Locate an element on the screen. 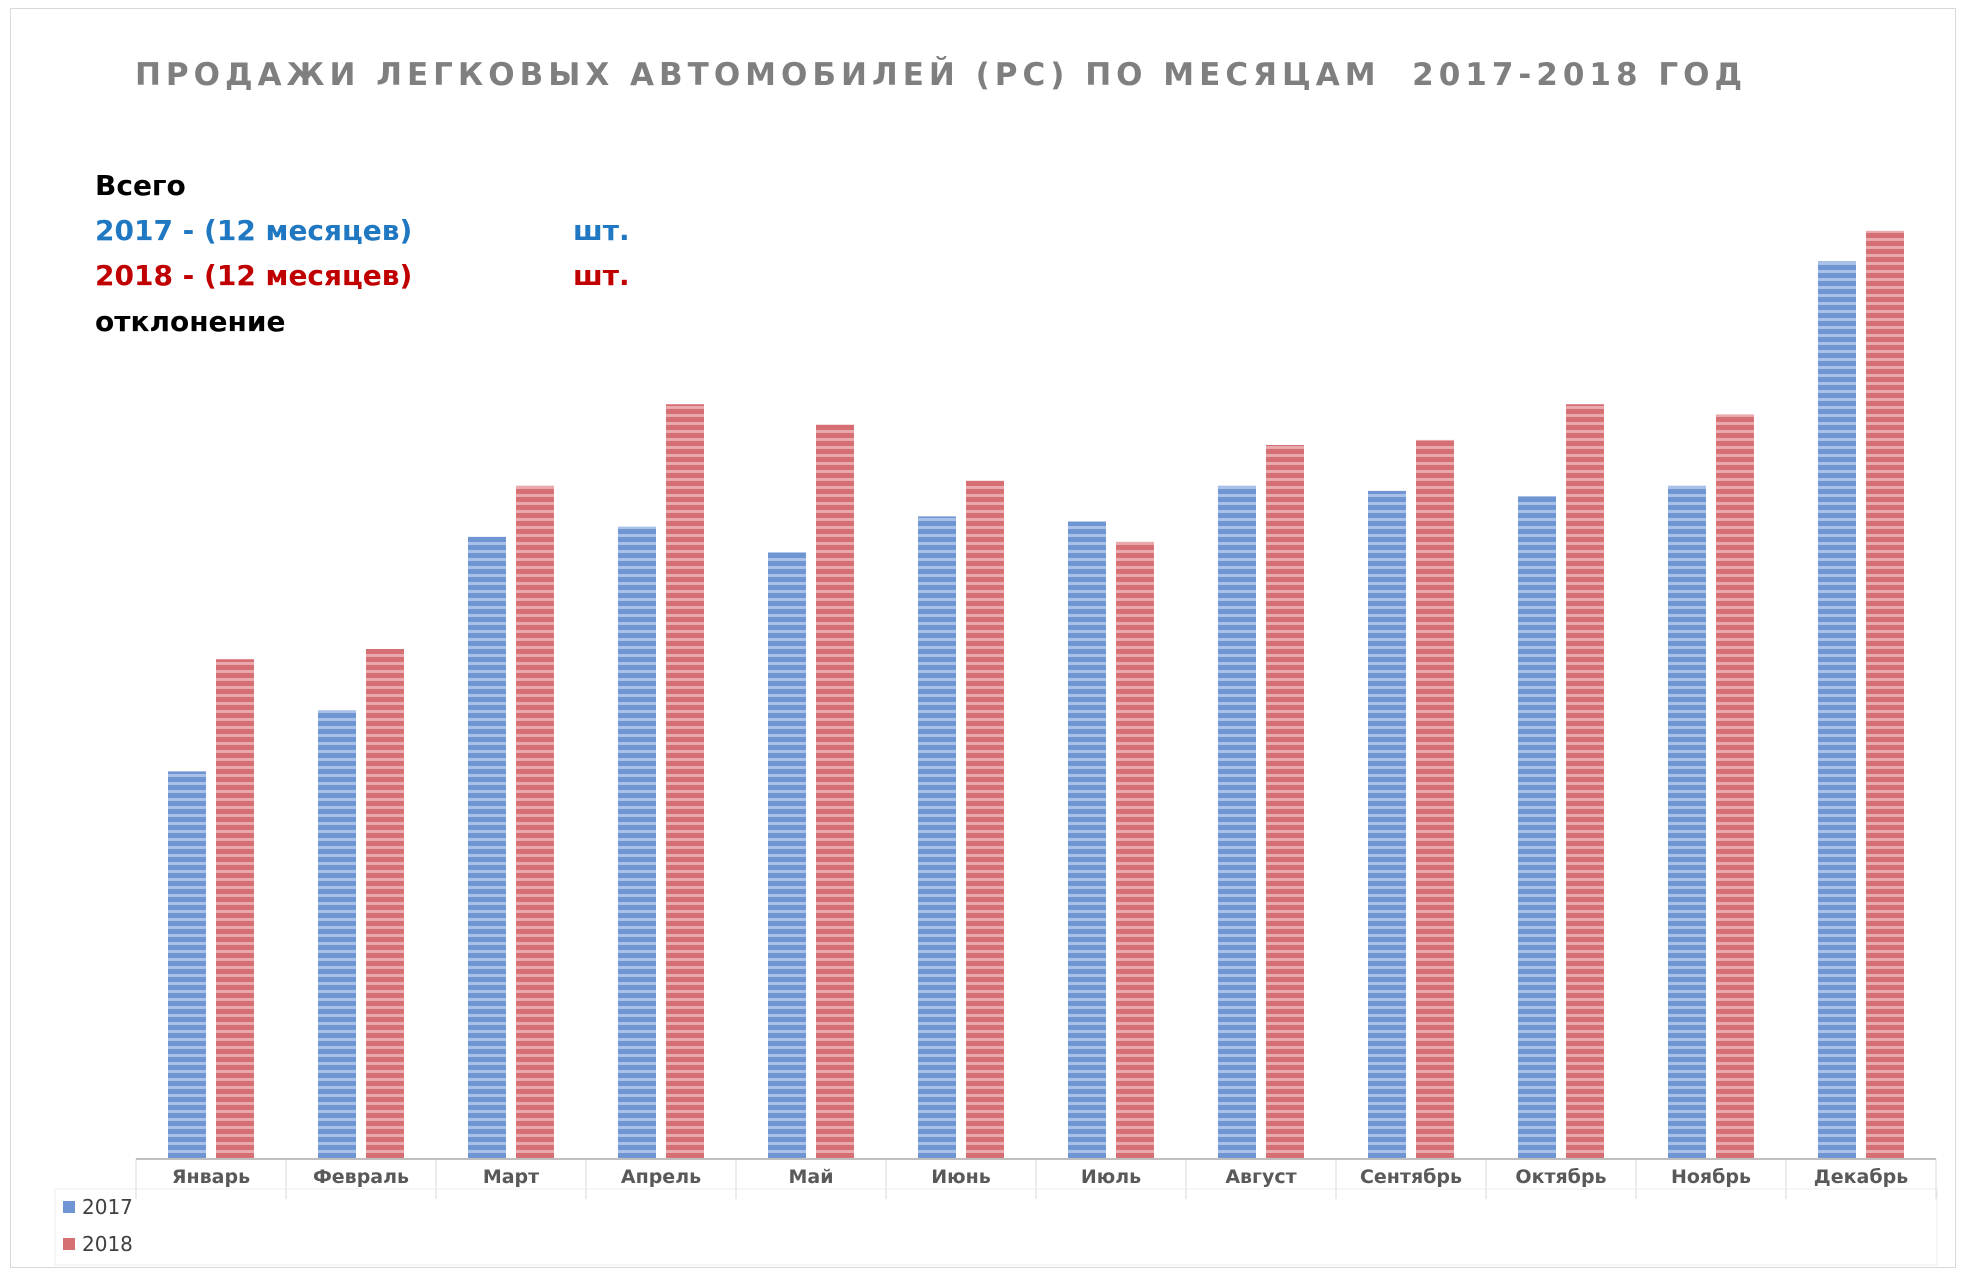 The height and width of the screenshot is (1276, 1968). summary-2017-unit: шт. is located at coordinates (601, 230).